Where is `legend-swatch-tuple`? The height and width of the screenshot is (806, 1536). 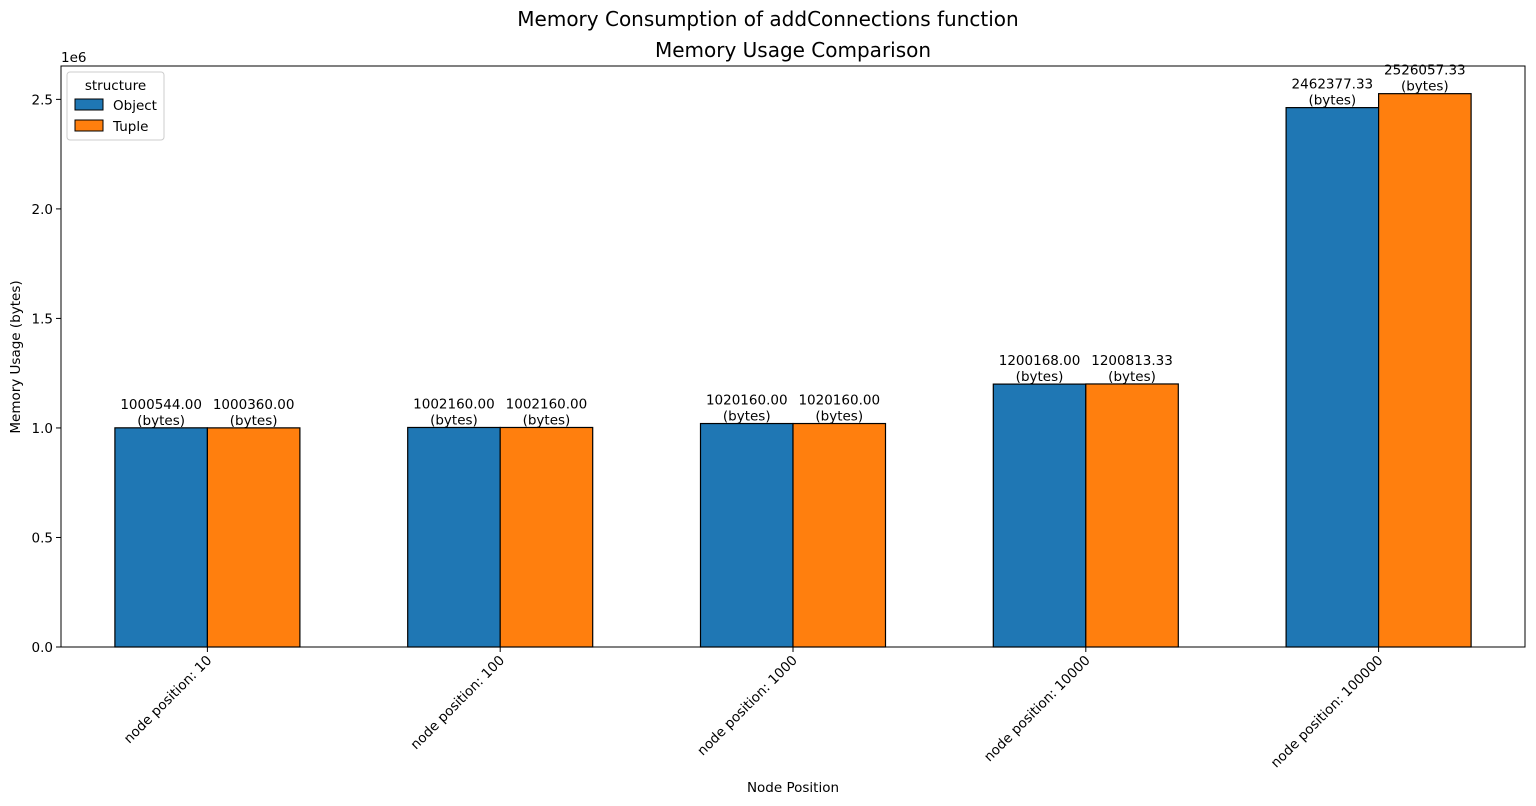
legend-swatch-tuple is located at coordinates (89, 125).